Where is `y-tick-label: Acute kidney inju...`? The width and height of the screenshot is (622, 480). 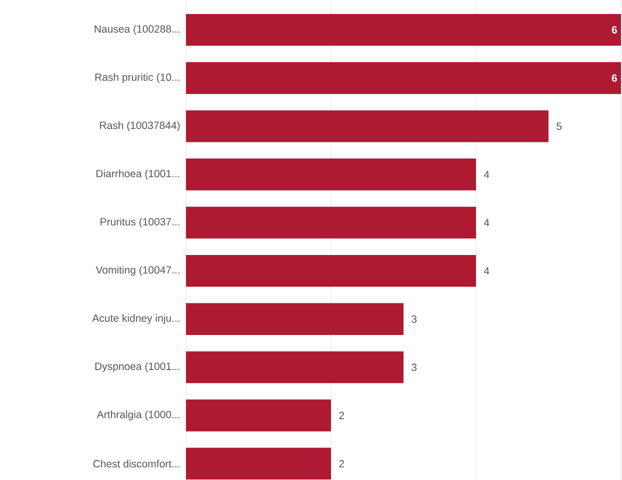 y-tick-label: Acute kidney inju... is located at coordinates (136, 319).